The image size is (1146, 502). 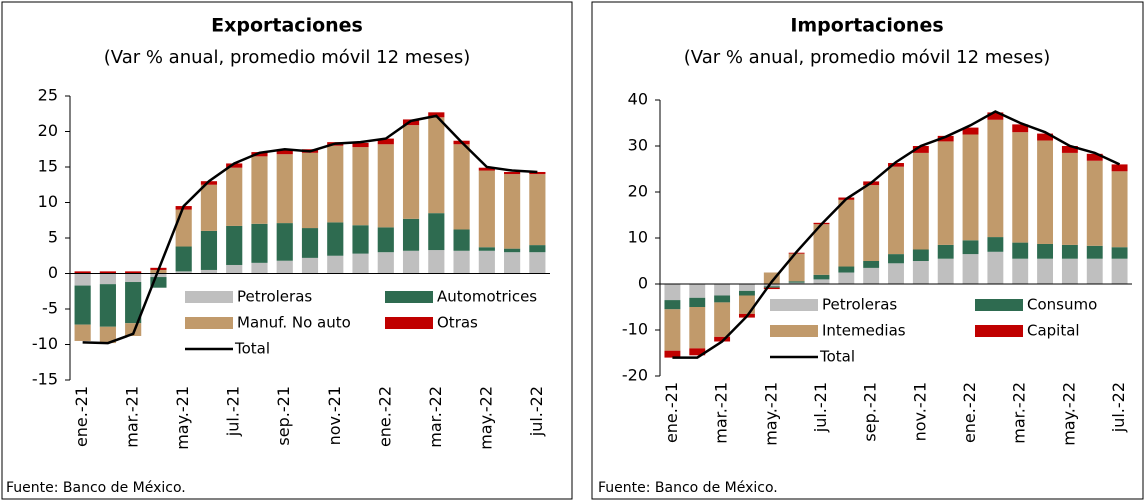 What do you see at coordinates (53, 237) in the screenshot?
I see `y-tick-label: 5` at bounding box center [53, 237].